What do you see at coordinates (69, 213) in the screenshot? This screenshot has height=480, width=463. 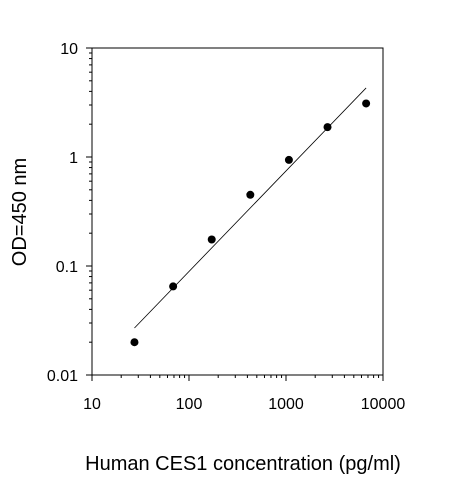 I see `y-axis-ticks: 0.01 0.1 1 10` at bounding box center [69, 213].